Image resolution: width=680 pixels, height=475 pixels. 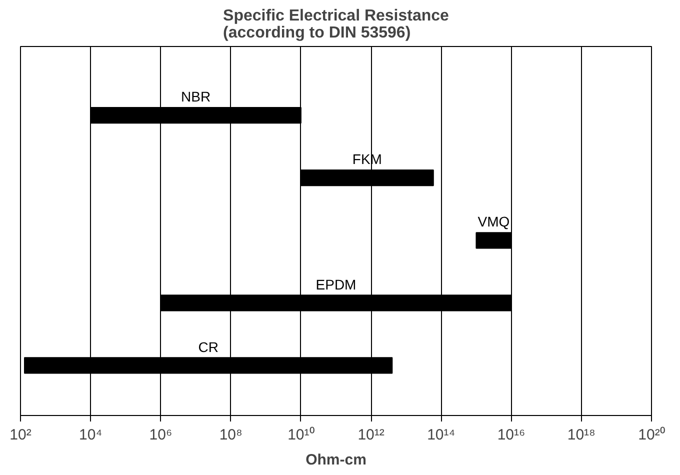 I want to click on x-tick-label: 10⁸, so click(x=230, y=435).